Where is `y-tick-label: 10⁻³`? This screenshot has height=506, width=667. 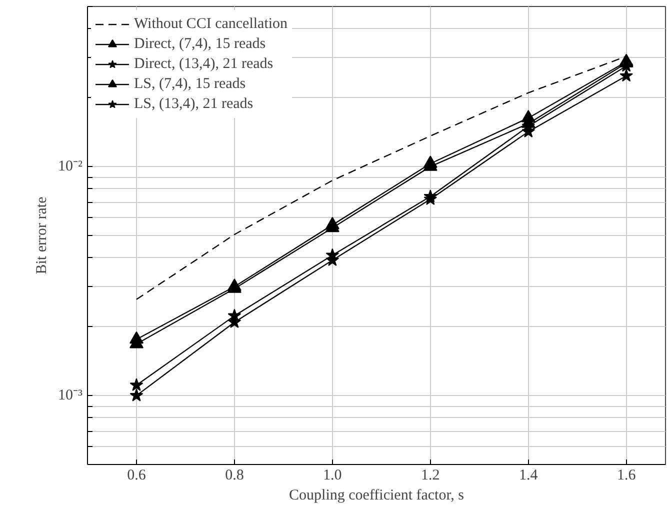
y-tick-label: 10⁻³ is located at coordinates (71, 396).